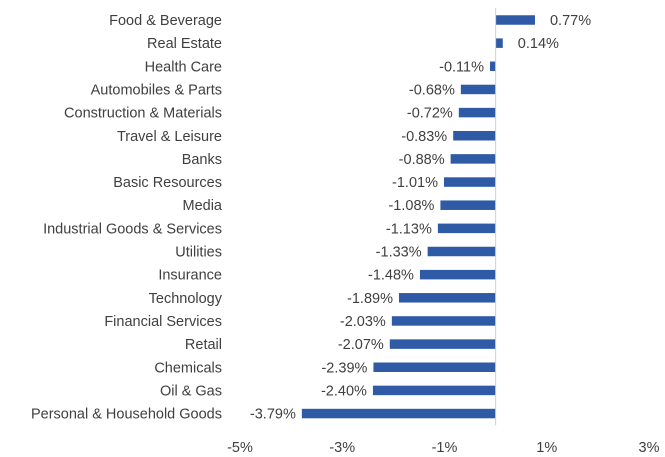  Describe the element at coordinates (424, 137) in the screenshot. I see `data-label: -0.83%` at that location.